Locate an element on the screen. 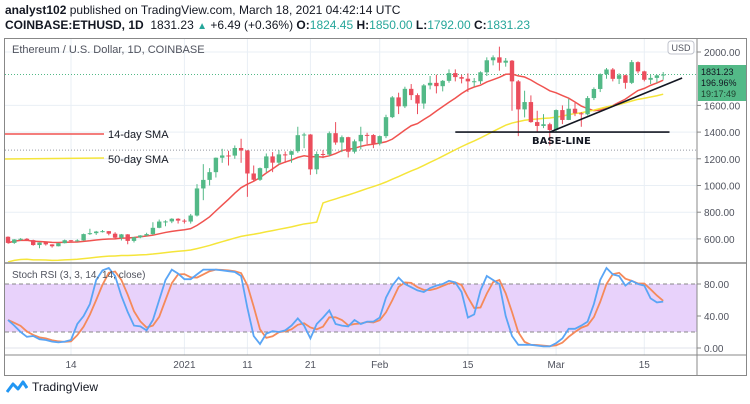 Image resolution: width=750 pixels, height=404 pixels. sma14-label: 14-day SMA is located at coordinates (138, 135).